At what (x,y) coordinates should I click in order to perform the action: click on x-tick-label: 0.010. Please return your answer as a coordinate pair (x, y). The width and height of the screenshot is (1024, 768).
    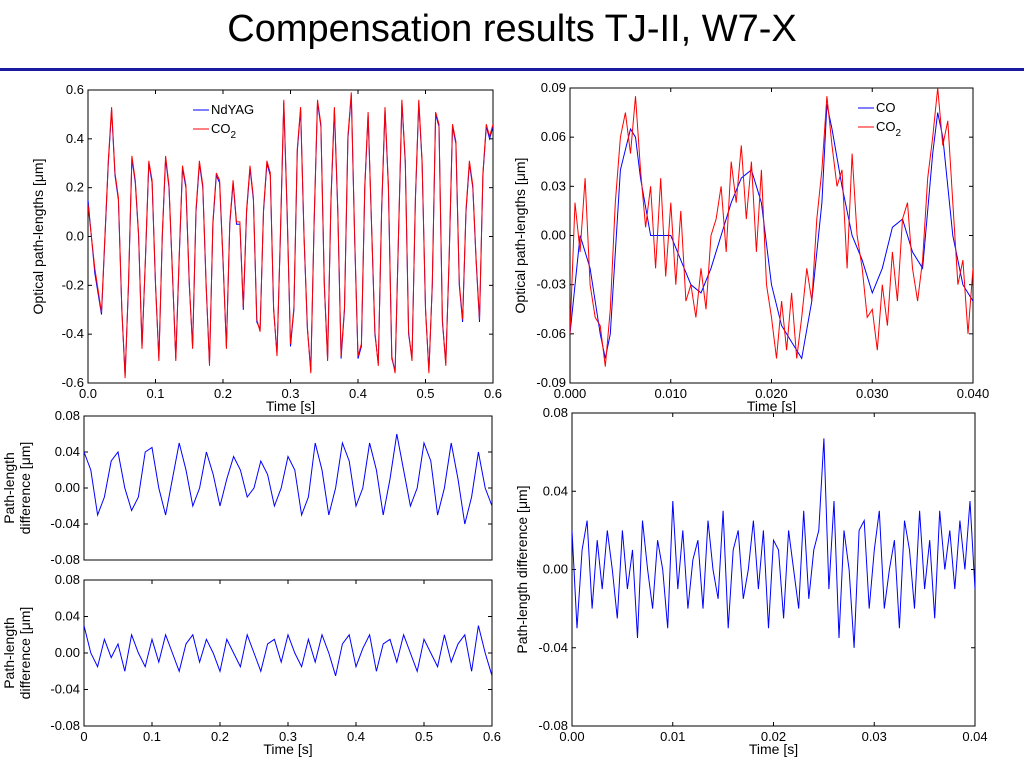
    Looking at the image, I should click on (670, 393).